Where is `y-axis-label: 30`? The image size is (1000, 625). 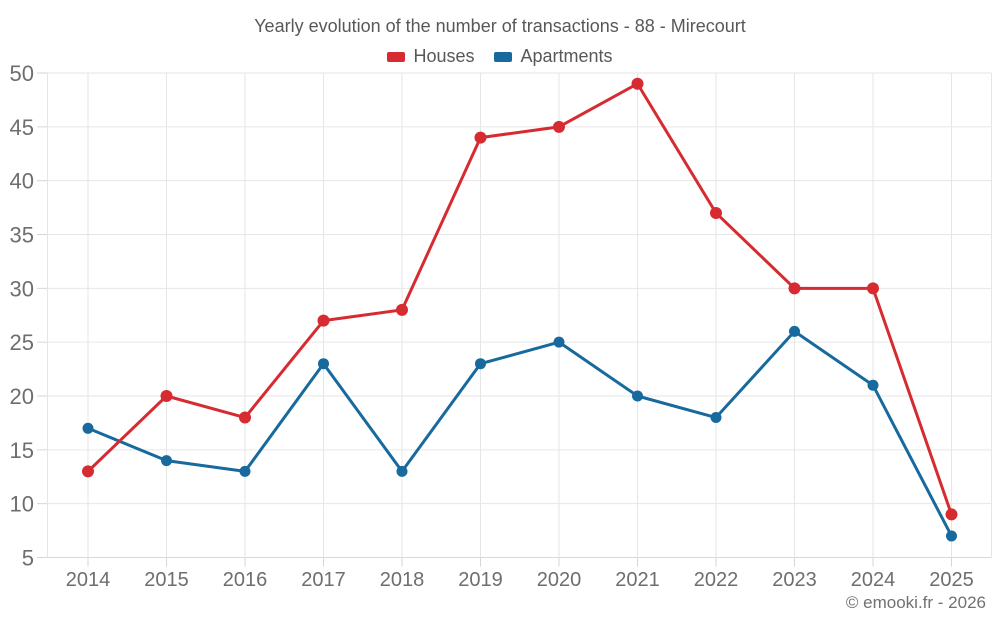 y-axis-label: 30 is located at coordinates (22, 288).